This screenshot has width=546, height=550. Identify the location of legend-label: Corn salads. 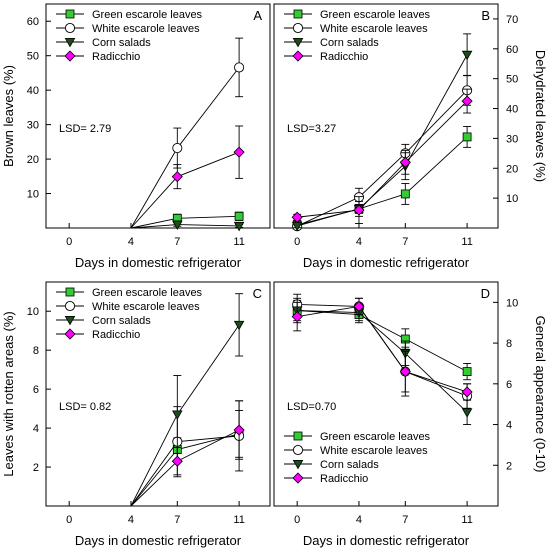
(349, 465).